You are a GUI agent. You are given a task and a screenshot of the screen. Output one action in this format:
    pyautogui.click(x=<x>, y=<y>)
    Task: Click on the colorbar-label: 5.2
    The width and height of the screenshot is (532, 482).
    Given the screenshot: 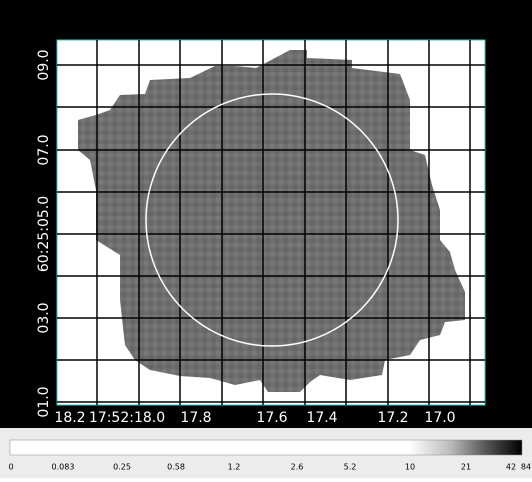 What is the action you would take?
    pyautogui.click(x=350, y=467)
    